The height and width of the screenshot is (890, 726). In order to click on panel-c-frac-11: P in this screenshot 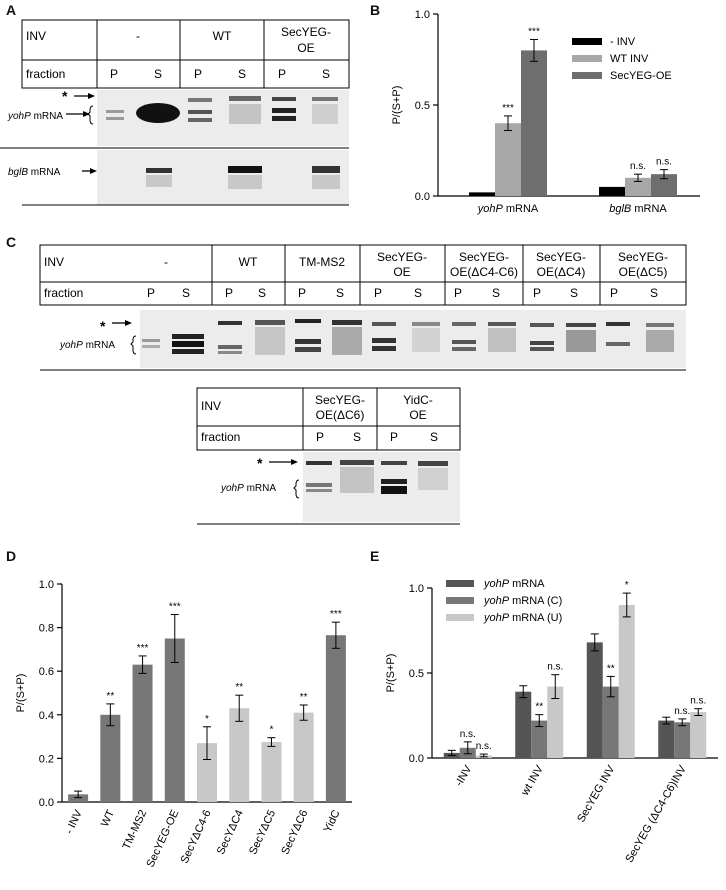, I will do `click(537, 293)`.